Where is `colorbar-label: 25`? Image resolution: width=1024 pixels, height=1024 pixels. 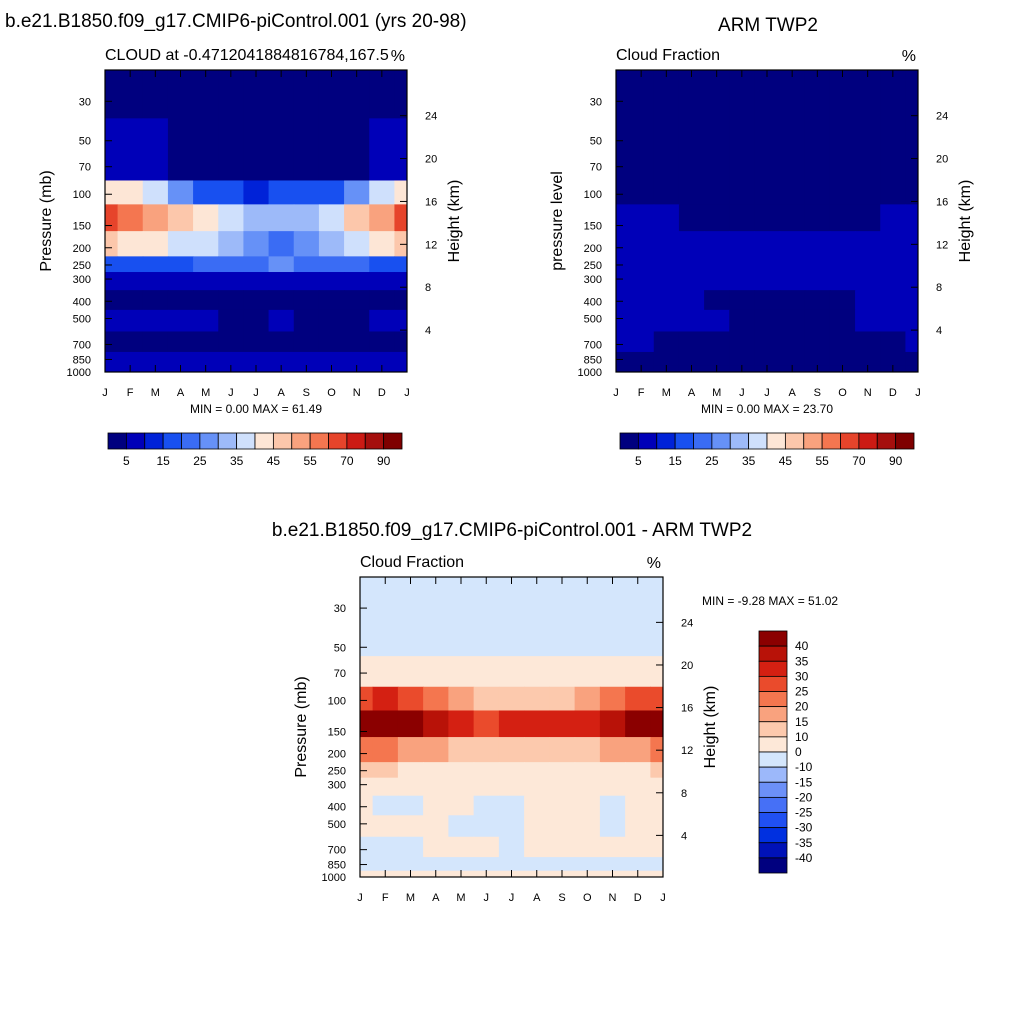 colorbar-label: 25 is located at coordinates (200, 461).